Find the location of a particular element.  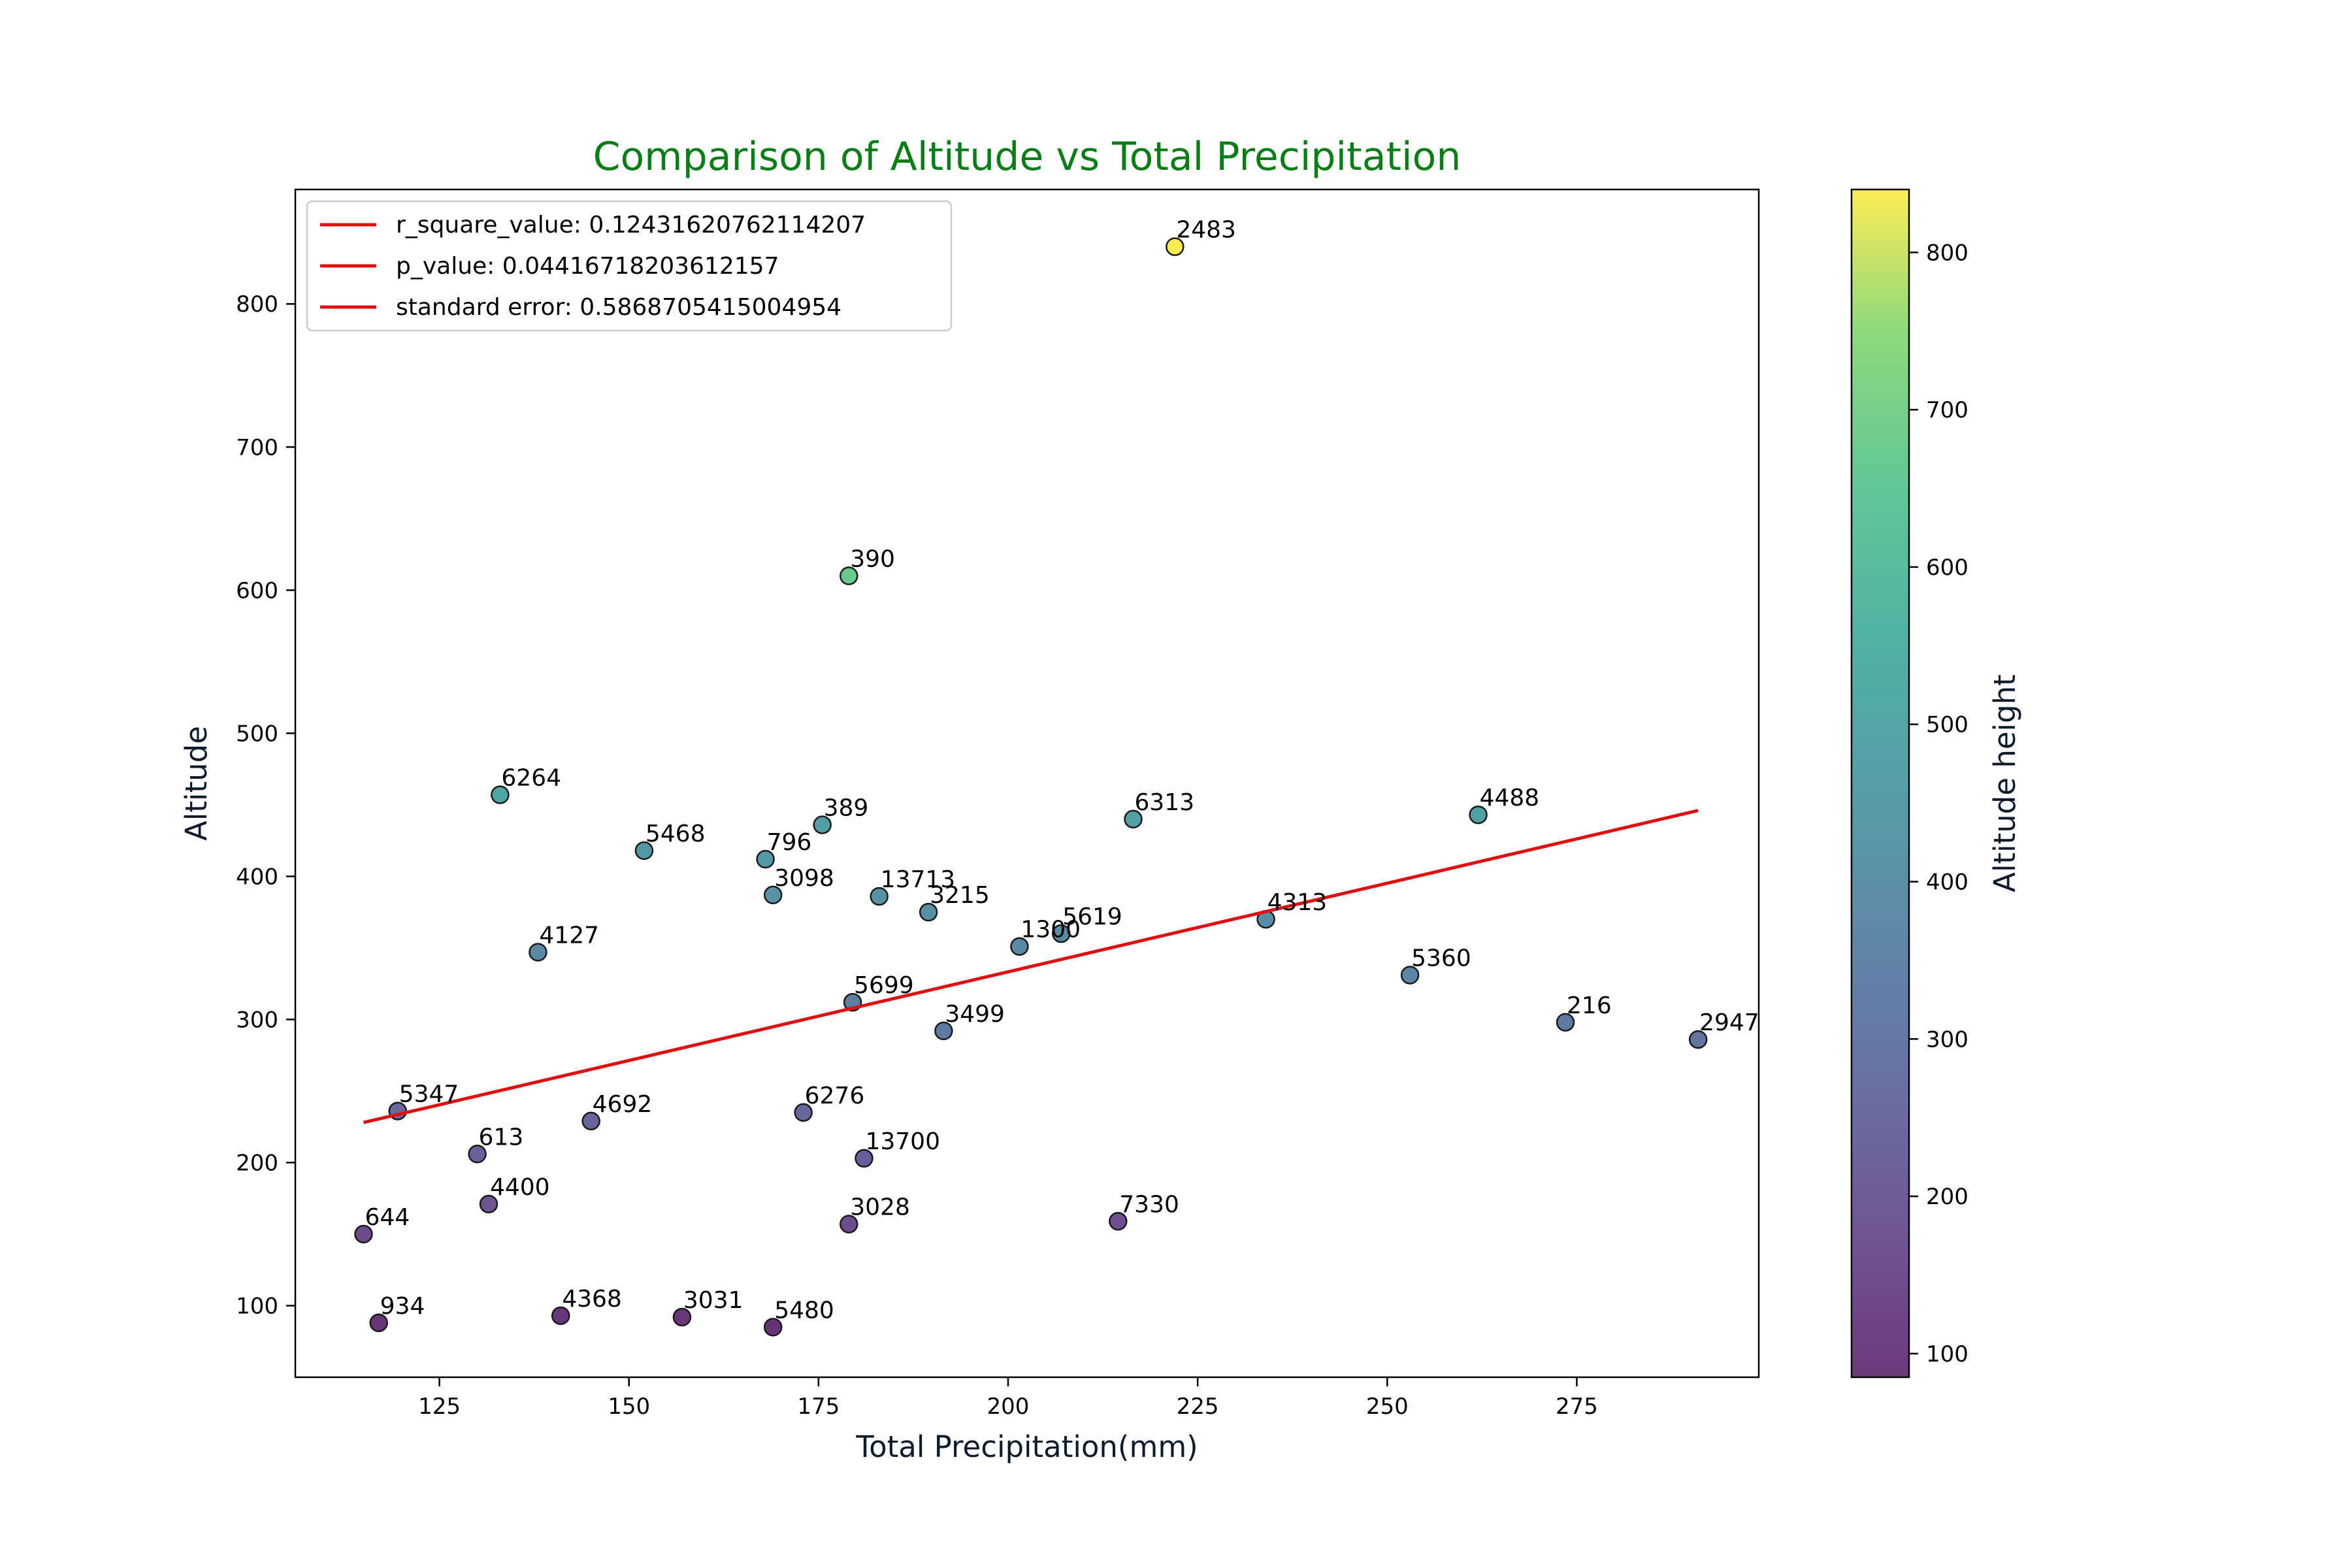

colorbar-tick-label: 100 is located at coordinates (1947, 1354).